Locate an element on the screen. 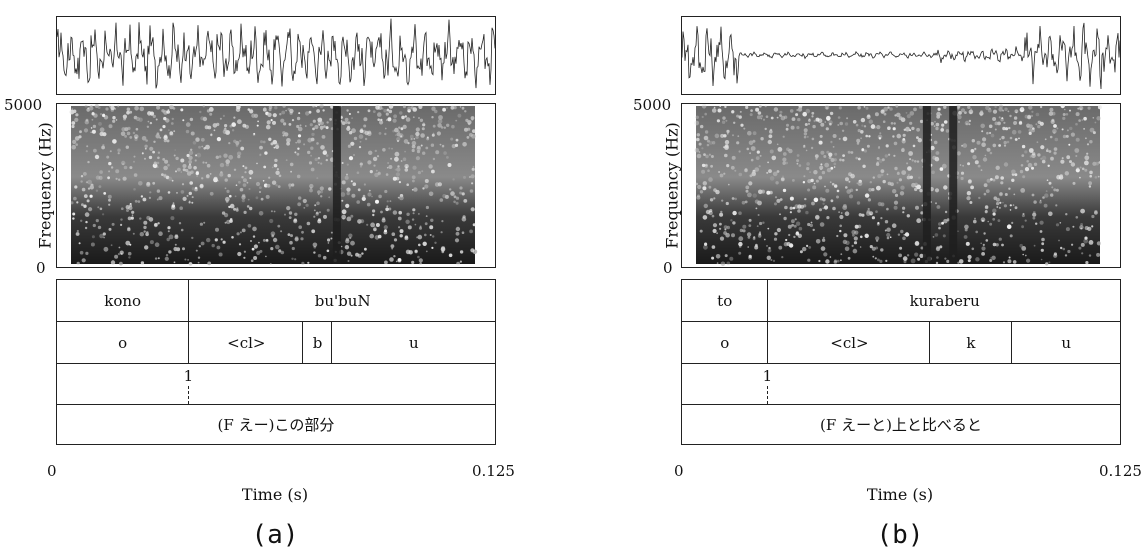  tone-boundary-marker is located at coordinates (189, 395).